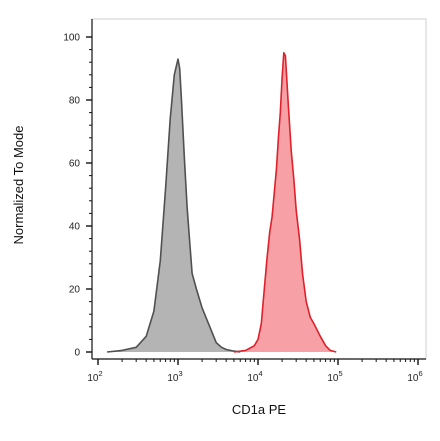 The height and width of the screenshot is (441, 440). Describe the element at coordinates (420, 373) in the screenshot. I see `x-tick-label-exponent: 6` at that location.